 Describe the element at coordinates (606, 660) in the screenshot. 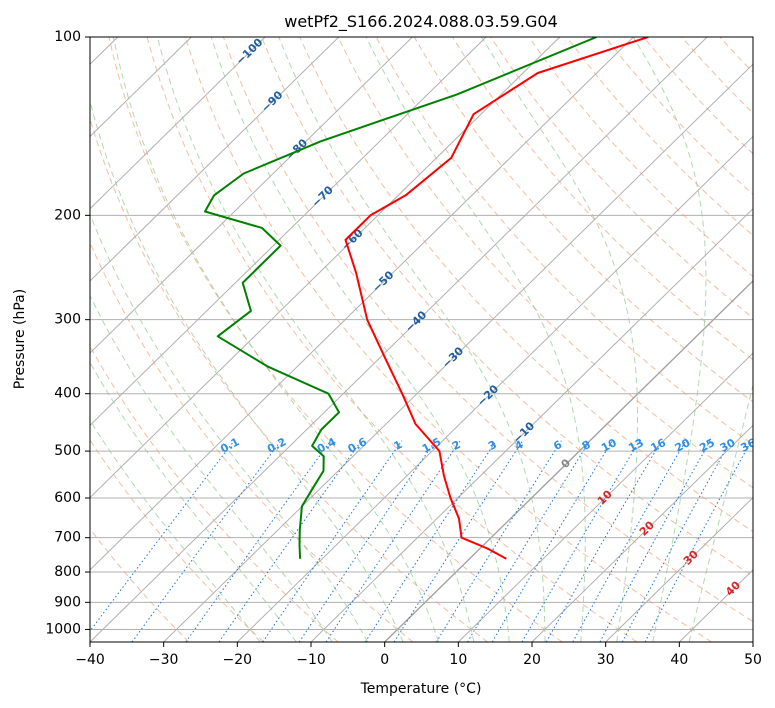

I see `x-tick-label: 30` at that location.